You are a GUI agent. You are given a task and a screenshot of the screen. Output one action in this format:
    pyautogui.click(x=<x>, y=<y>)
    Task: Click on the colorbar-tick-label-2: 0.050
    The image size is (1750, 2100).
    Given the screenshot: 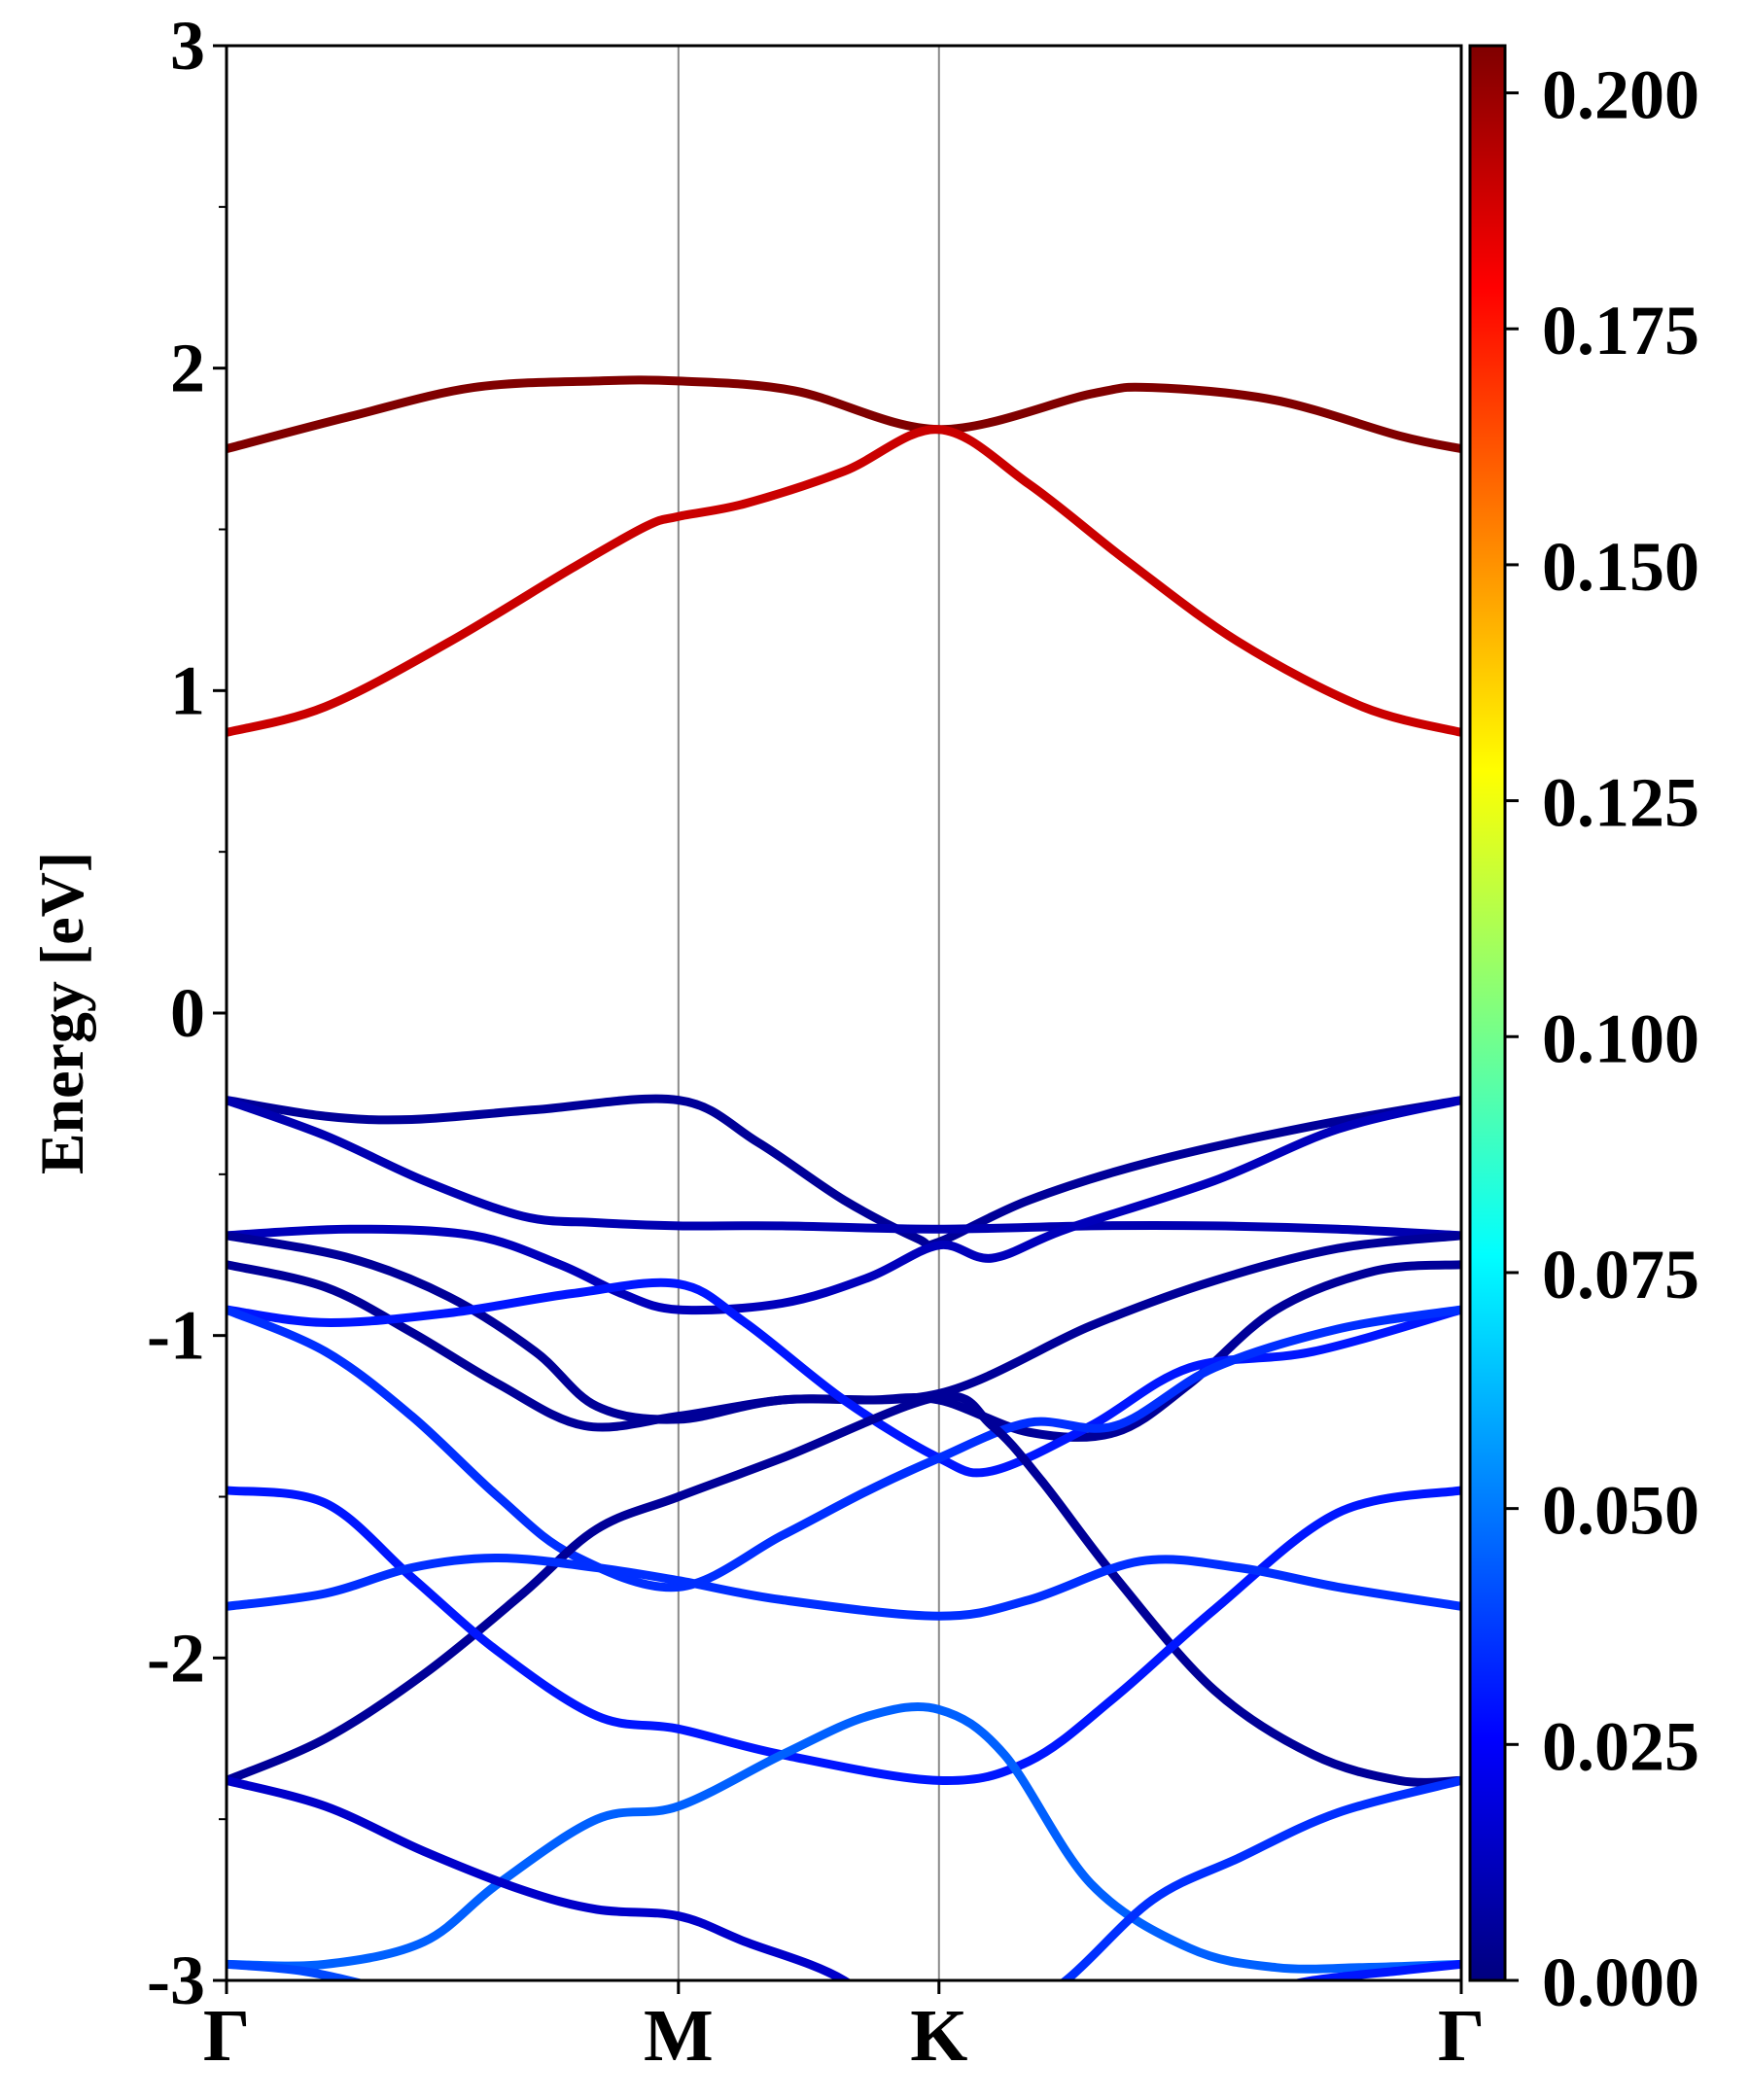 What is the action you would take?
    pyautogui.click(x=1620, y=1511)
    